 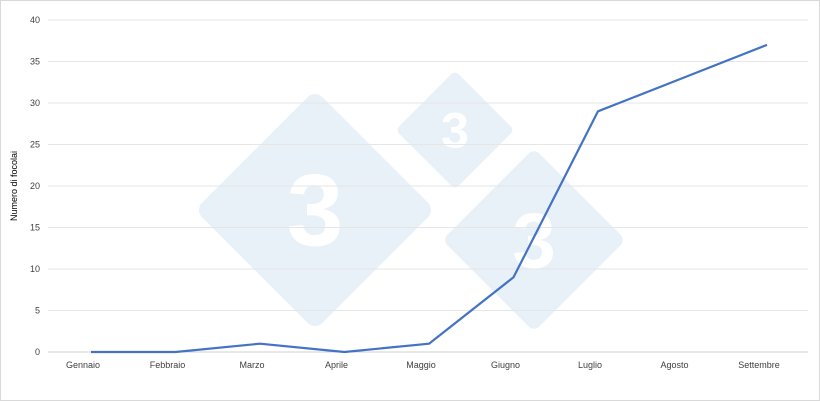 I want to click on y-tick-label: 15, so click(x=35, y=228).